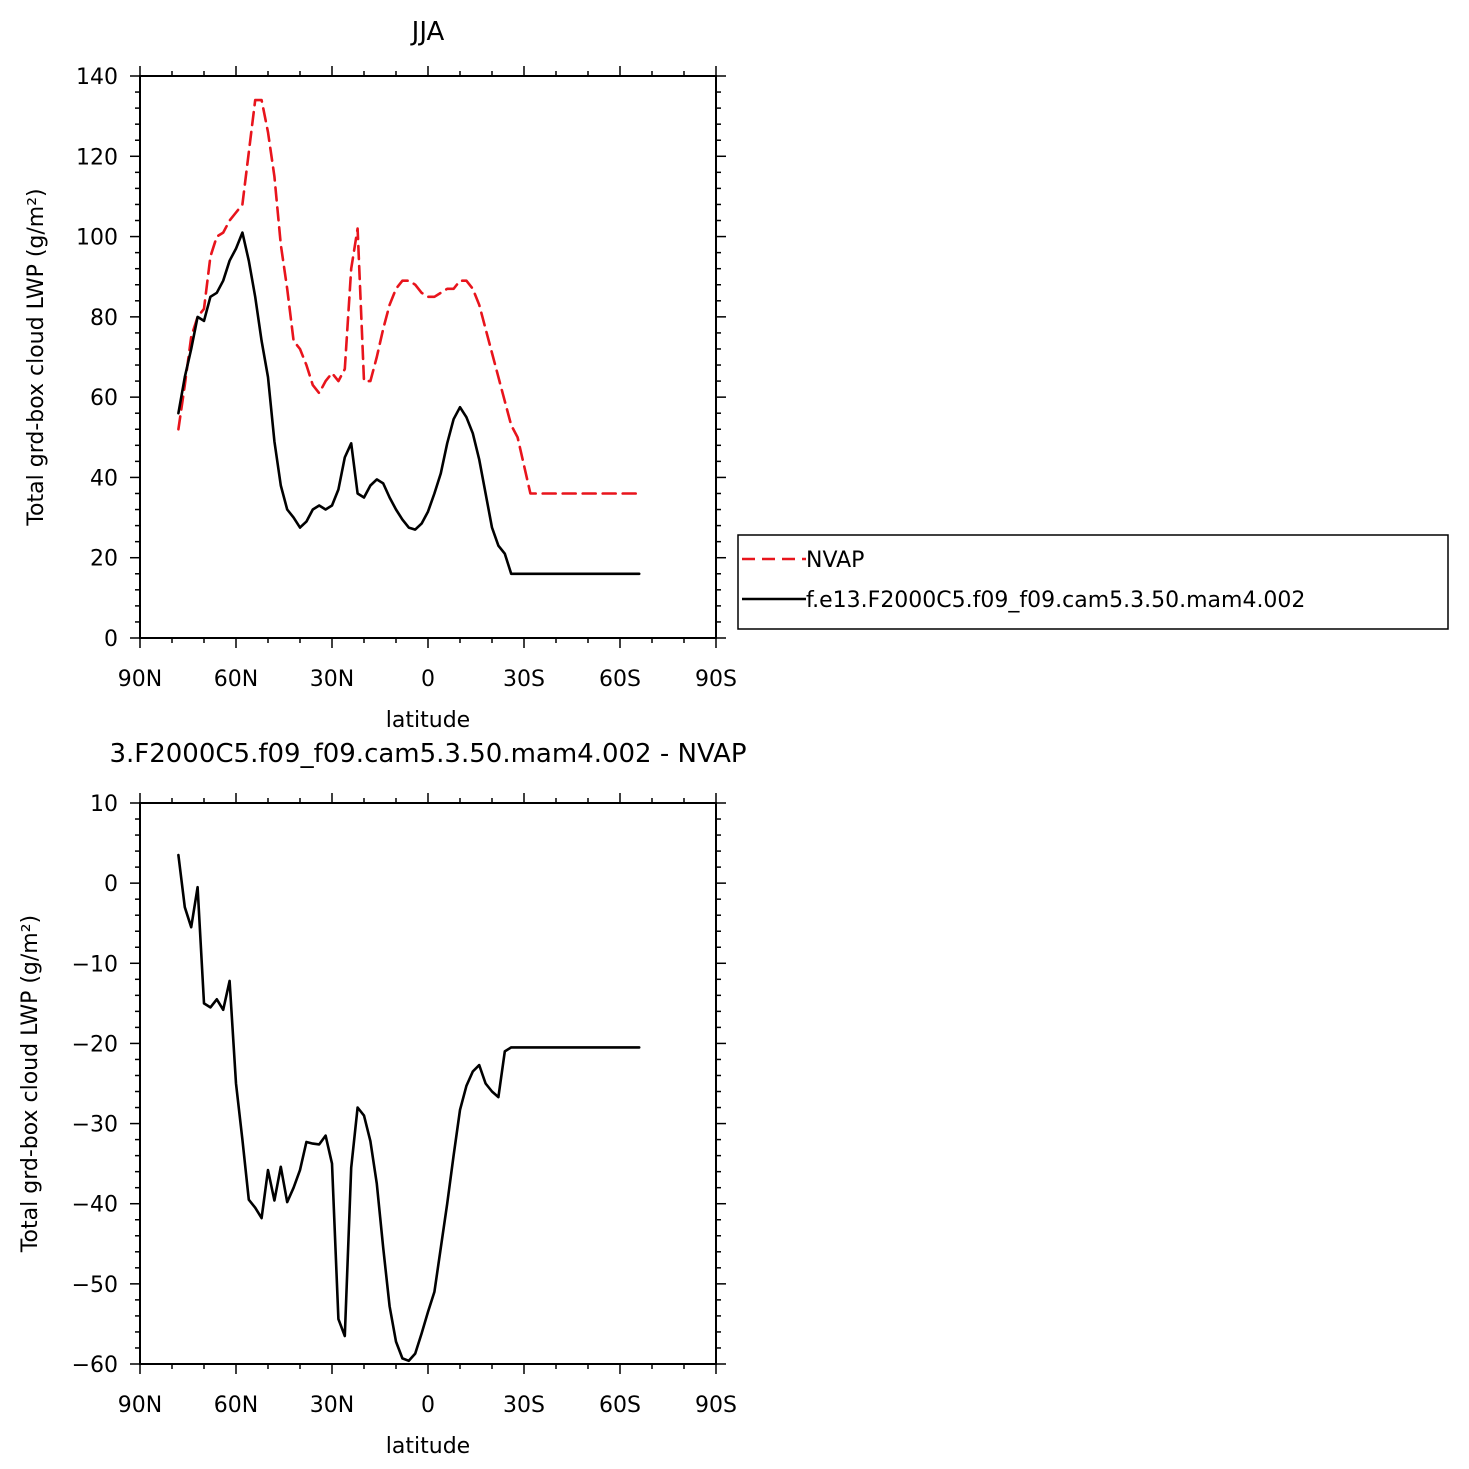 The width and height of the screenshot is (1469, 1469). I want to click on y-tick-label: −10, so click(95, 964).